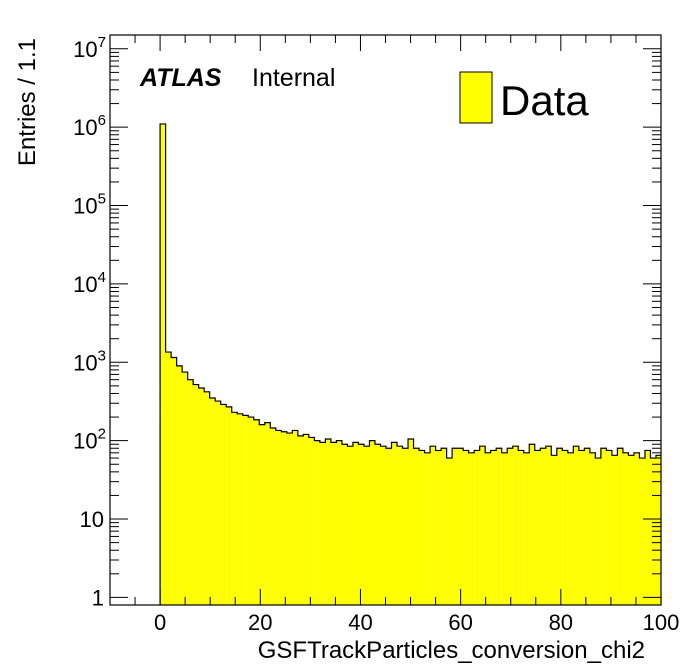 This screenshot has width=696, height=672. Describe the element at coordinates (89, 283) in the screenshot. I see `y-tick-label: 10⁴` at that location.